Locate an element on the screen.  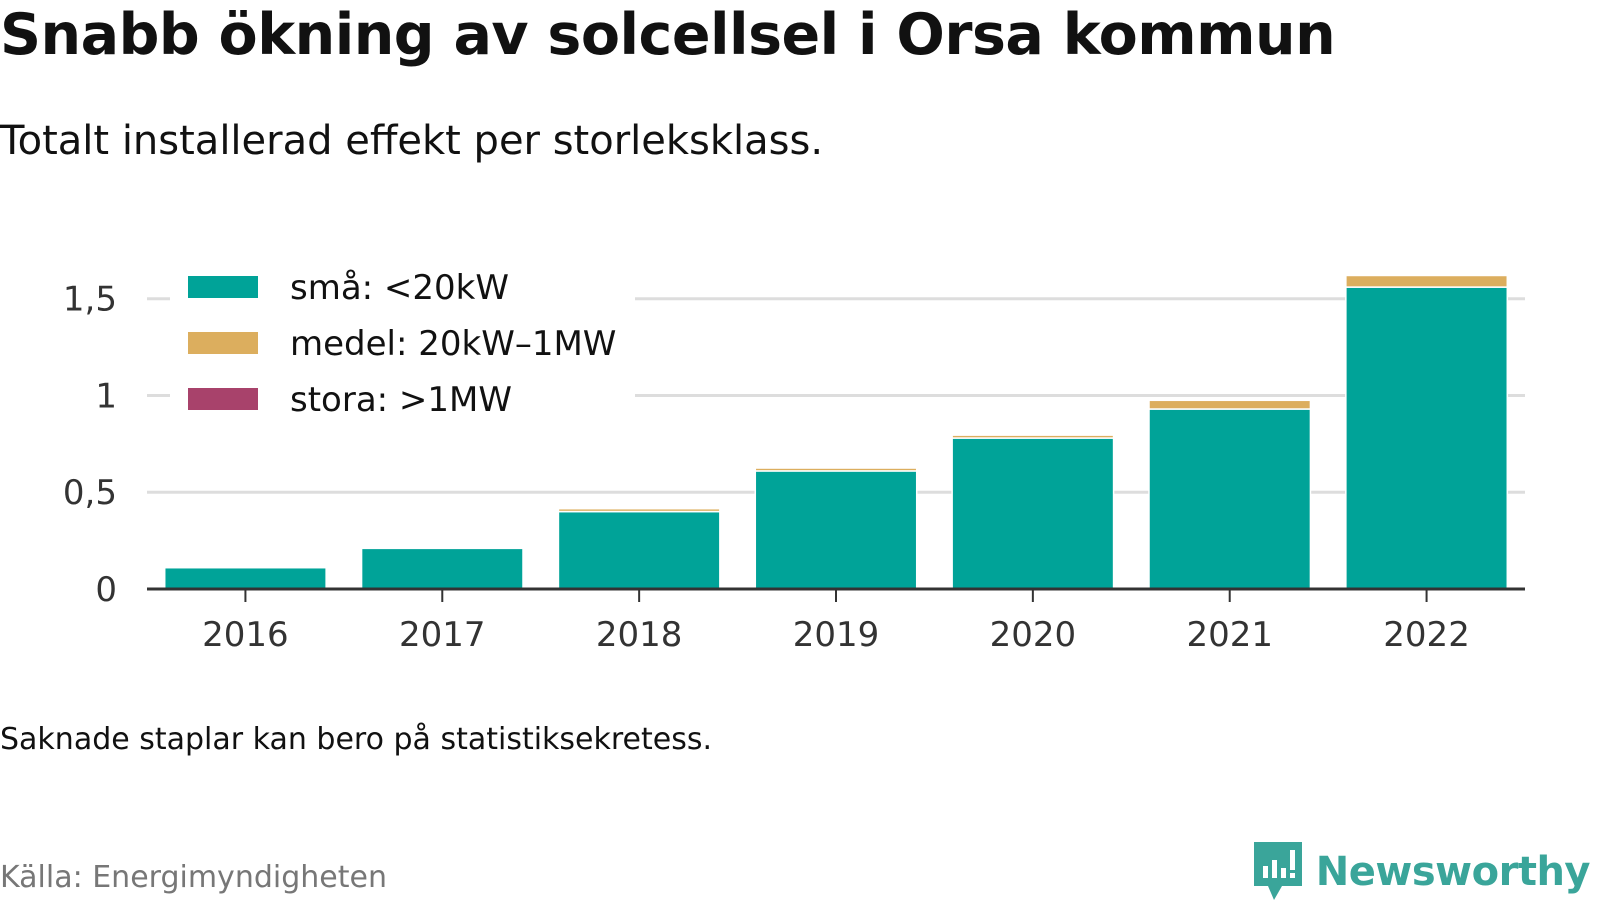
source-text: Källa: Energimyndigheten is located at coordinates (193, 877).